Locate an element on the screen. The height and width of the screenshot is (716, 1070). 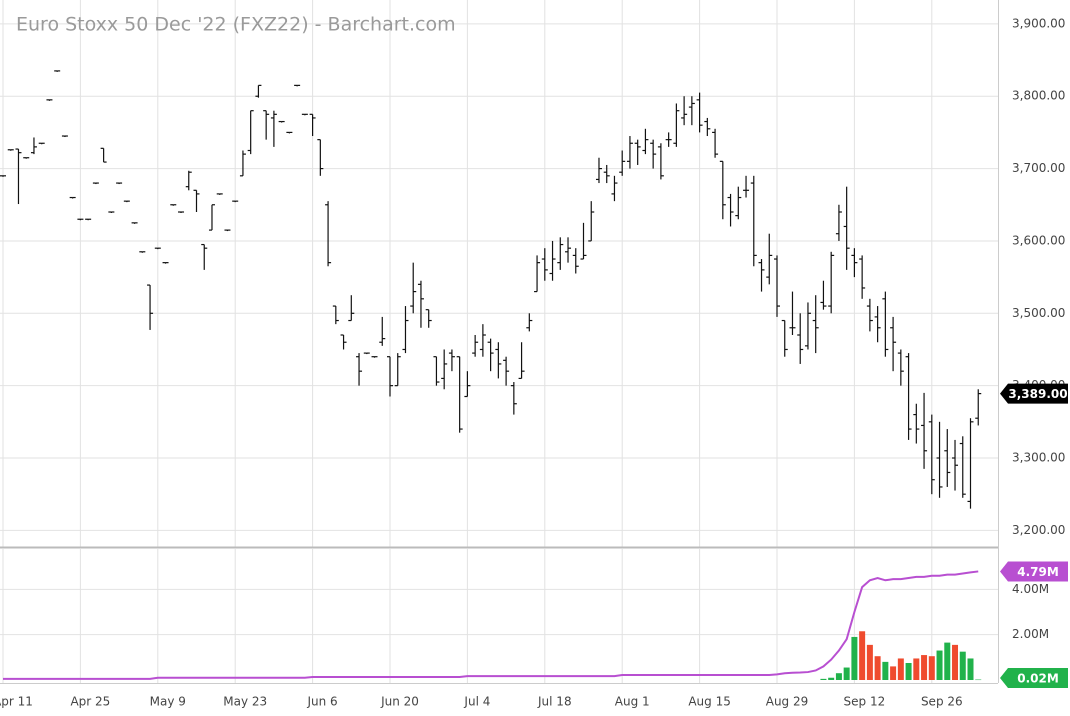
y-tick-label: 2.00M is located at coordinates (1030, 634).